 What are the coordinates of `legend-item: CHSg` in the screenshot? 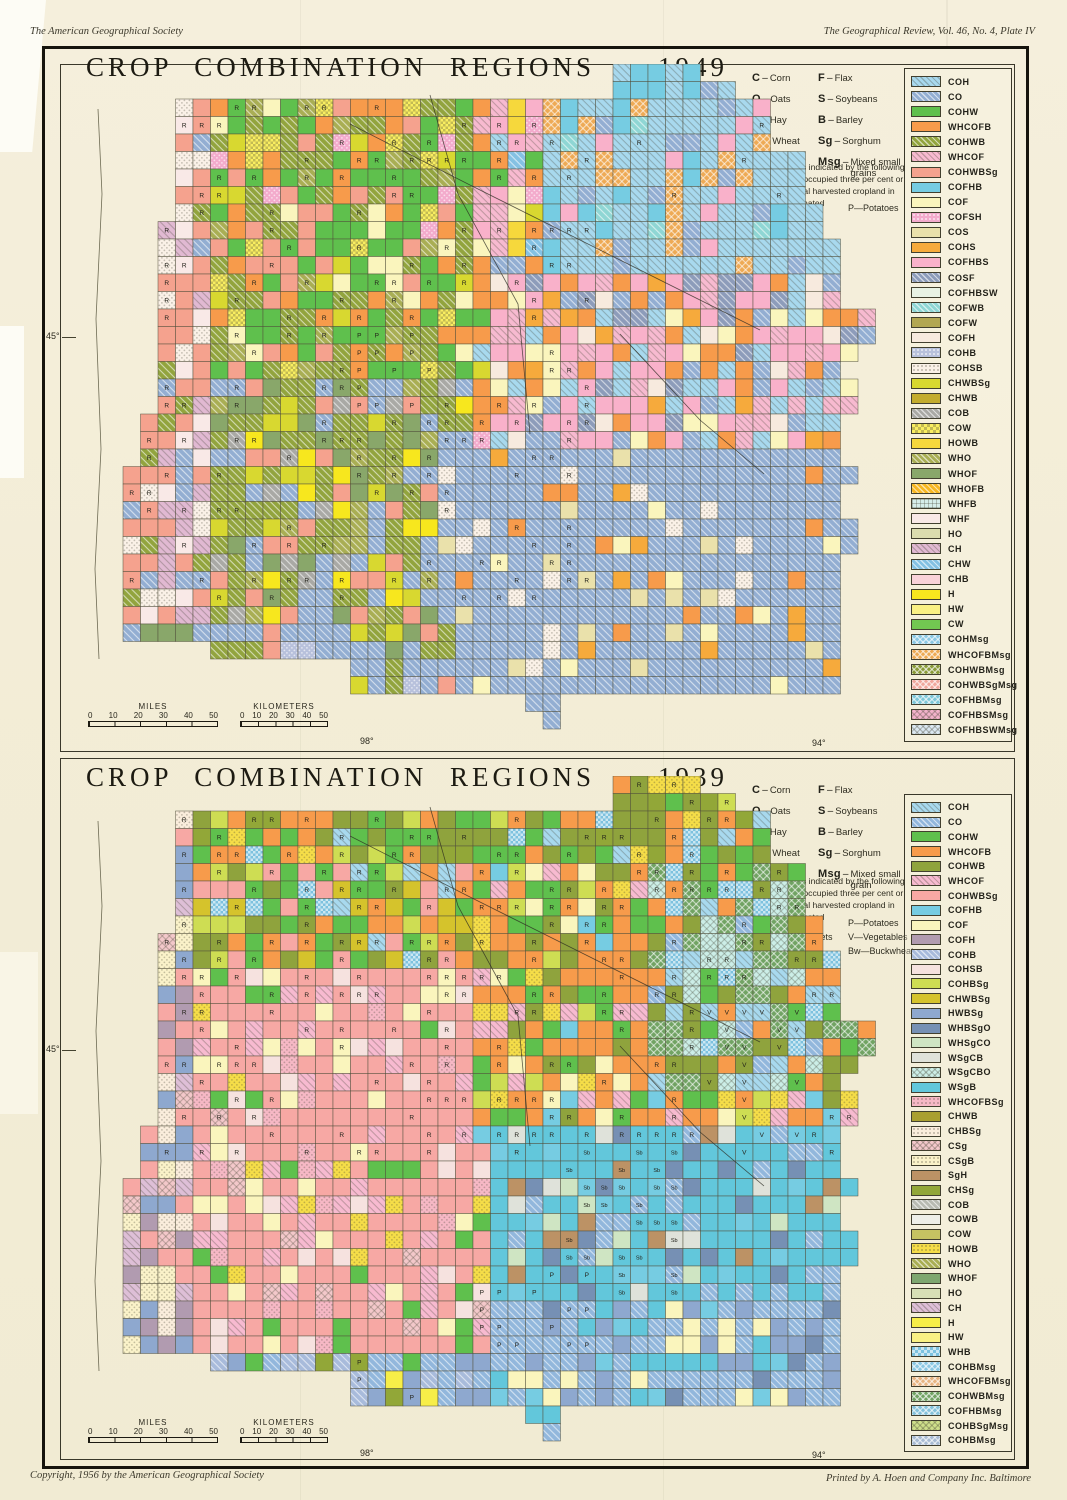 It's located at (961, 1190).